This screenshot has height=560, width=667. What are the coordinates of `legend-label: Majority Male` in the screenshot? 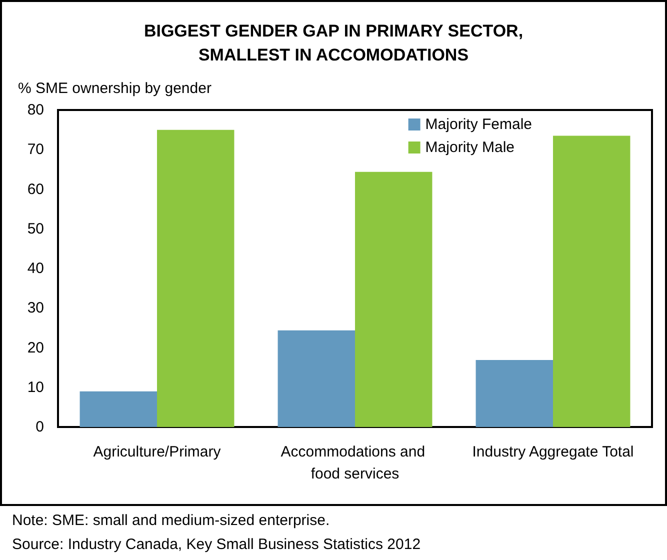 It's located at (469, 147).